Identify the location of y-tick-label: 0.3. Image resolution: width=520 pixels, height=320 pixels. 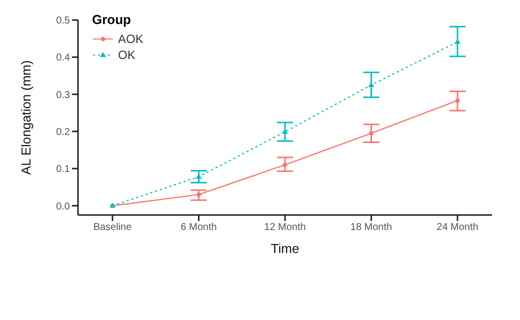
(63, 95).